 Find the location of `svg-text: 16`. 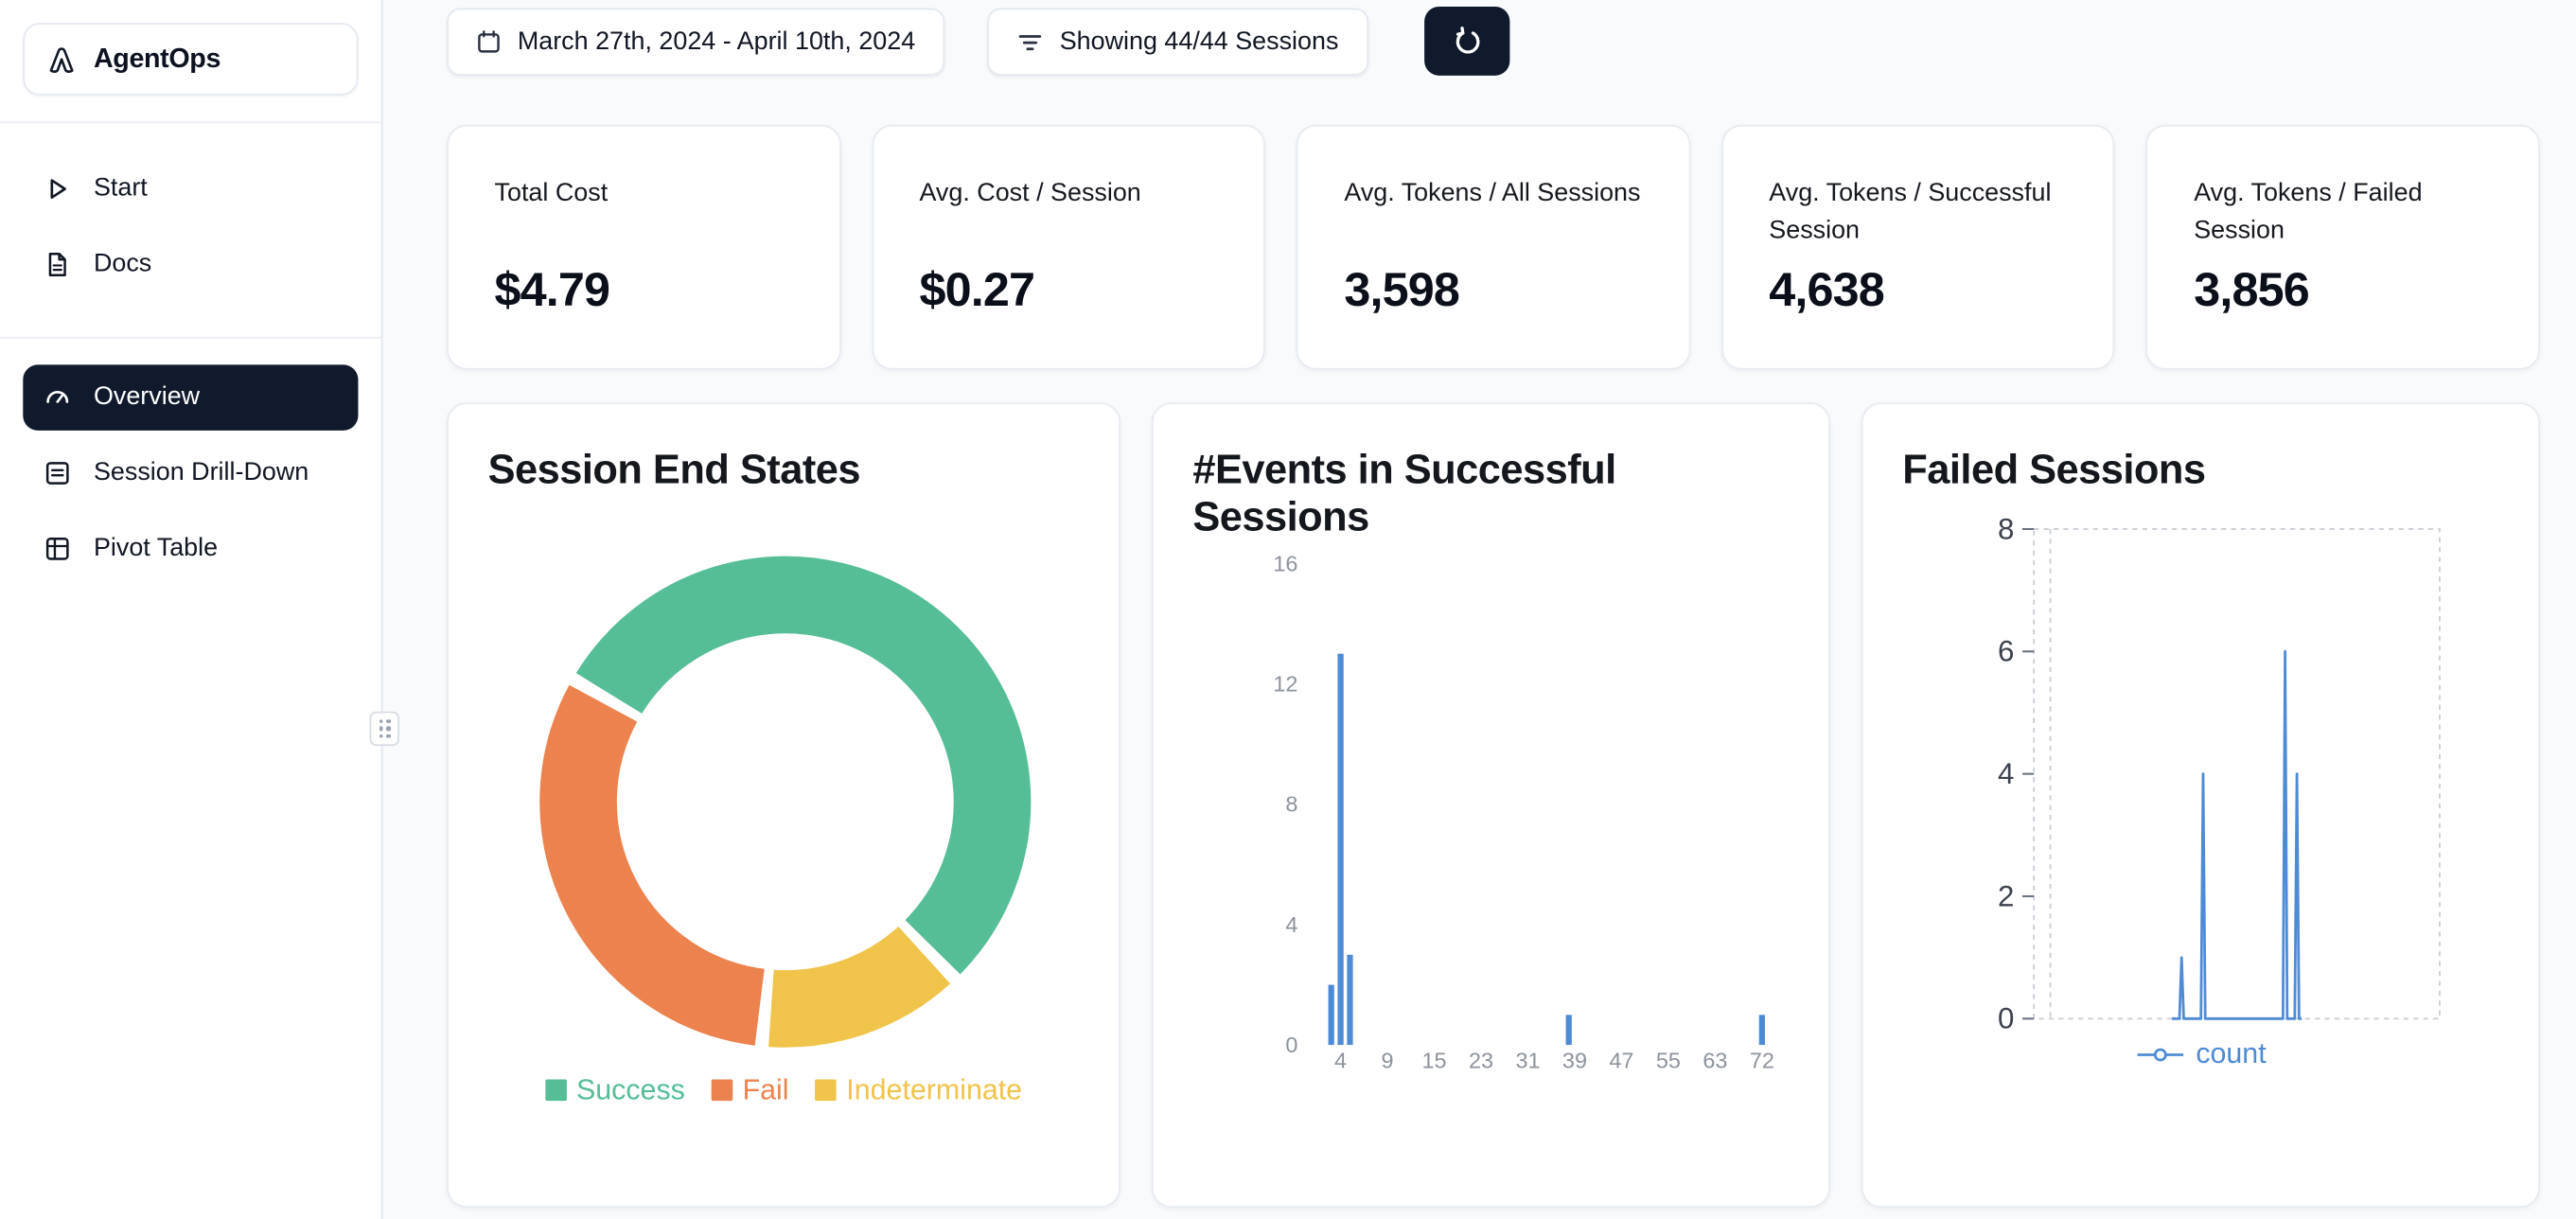

svg-text: 16 is located at coordinates (1285, 563).